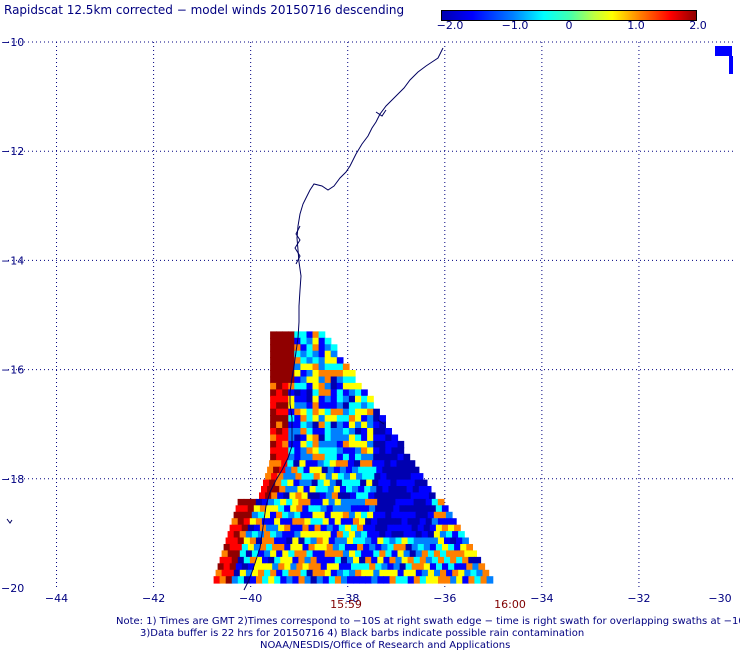  I want to click on colorbar-tick: 2.0, so click(698, 25).